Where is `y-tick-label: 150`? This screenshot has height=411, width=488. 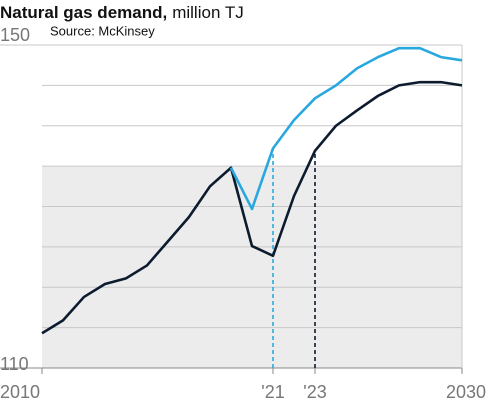
y-tick-label: 150 is located at coordinates (15, 35).